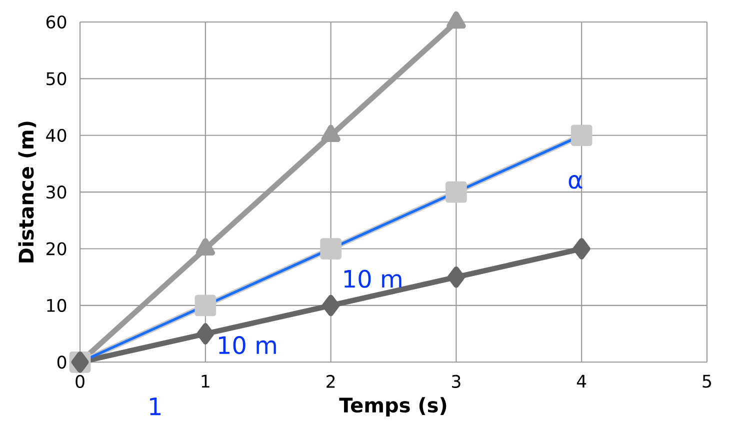 The width and height of the screenshot is (751, 442). What do you see at coordinates (575, 181) in the screenshot?
I see `annotation: α` at bounding box center [575, 181].